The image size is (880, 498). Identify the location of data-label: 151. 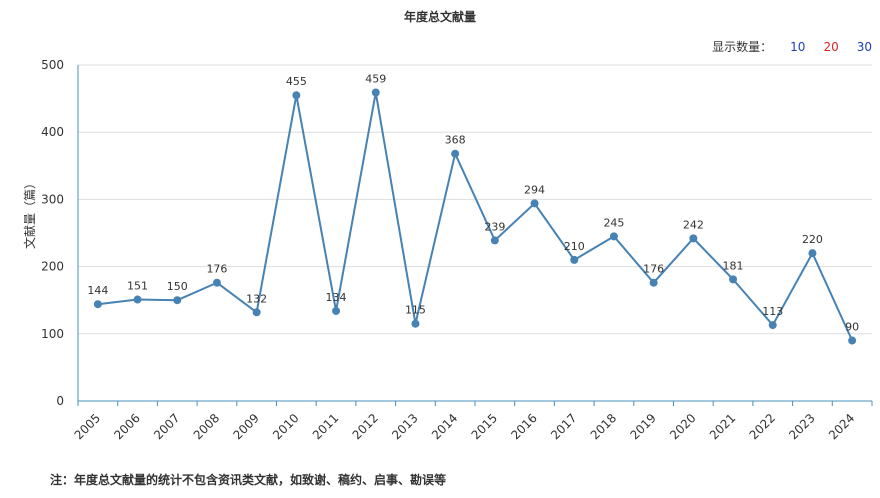
(137, 286).